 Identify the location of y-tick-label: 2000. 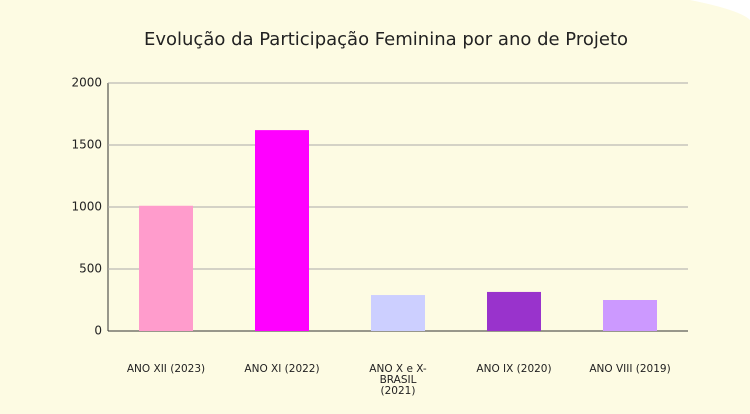
(86, 83).